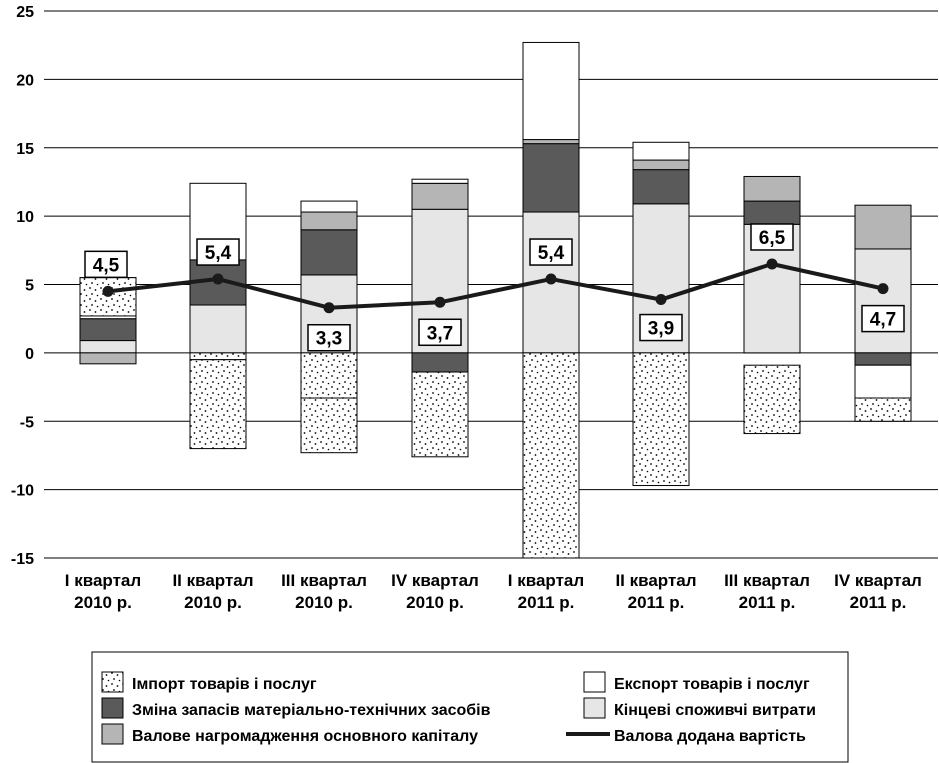 This screenshot has height=763, width=939. I want to click on y-tick-label: -15, so click(22, 559).